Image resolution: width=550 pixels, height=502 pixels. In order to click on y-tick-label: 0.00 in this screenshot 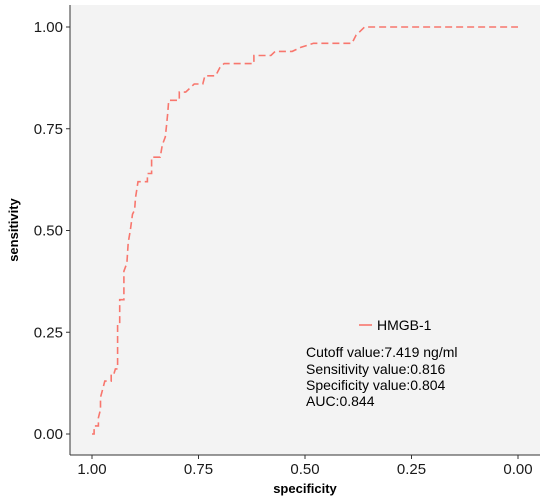, I will do `click(48, 434)`.